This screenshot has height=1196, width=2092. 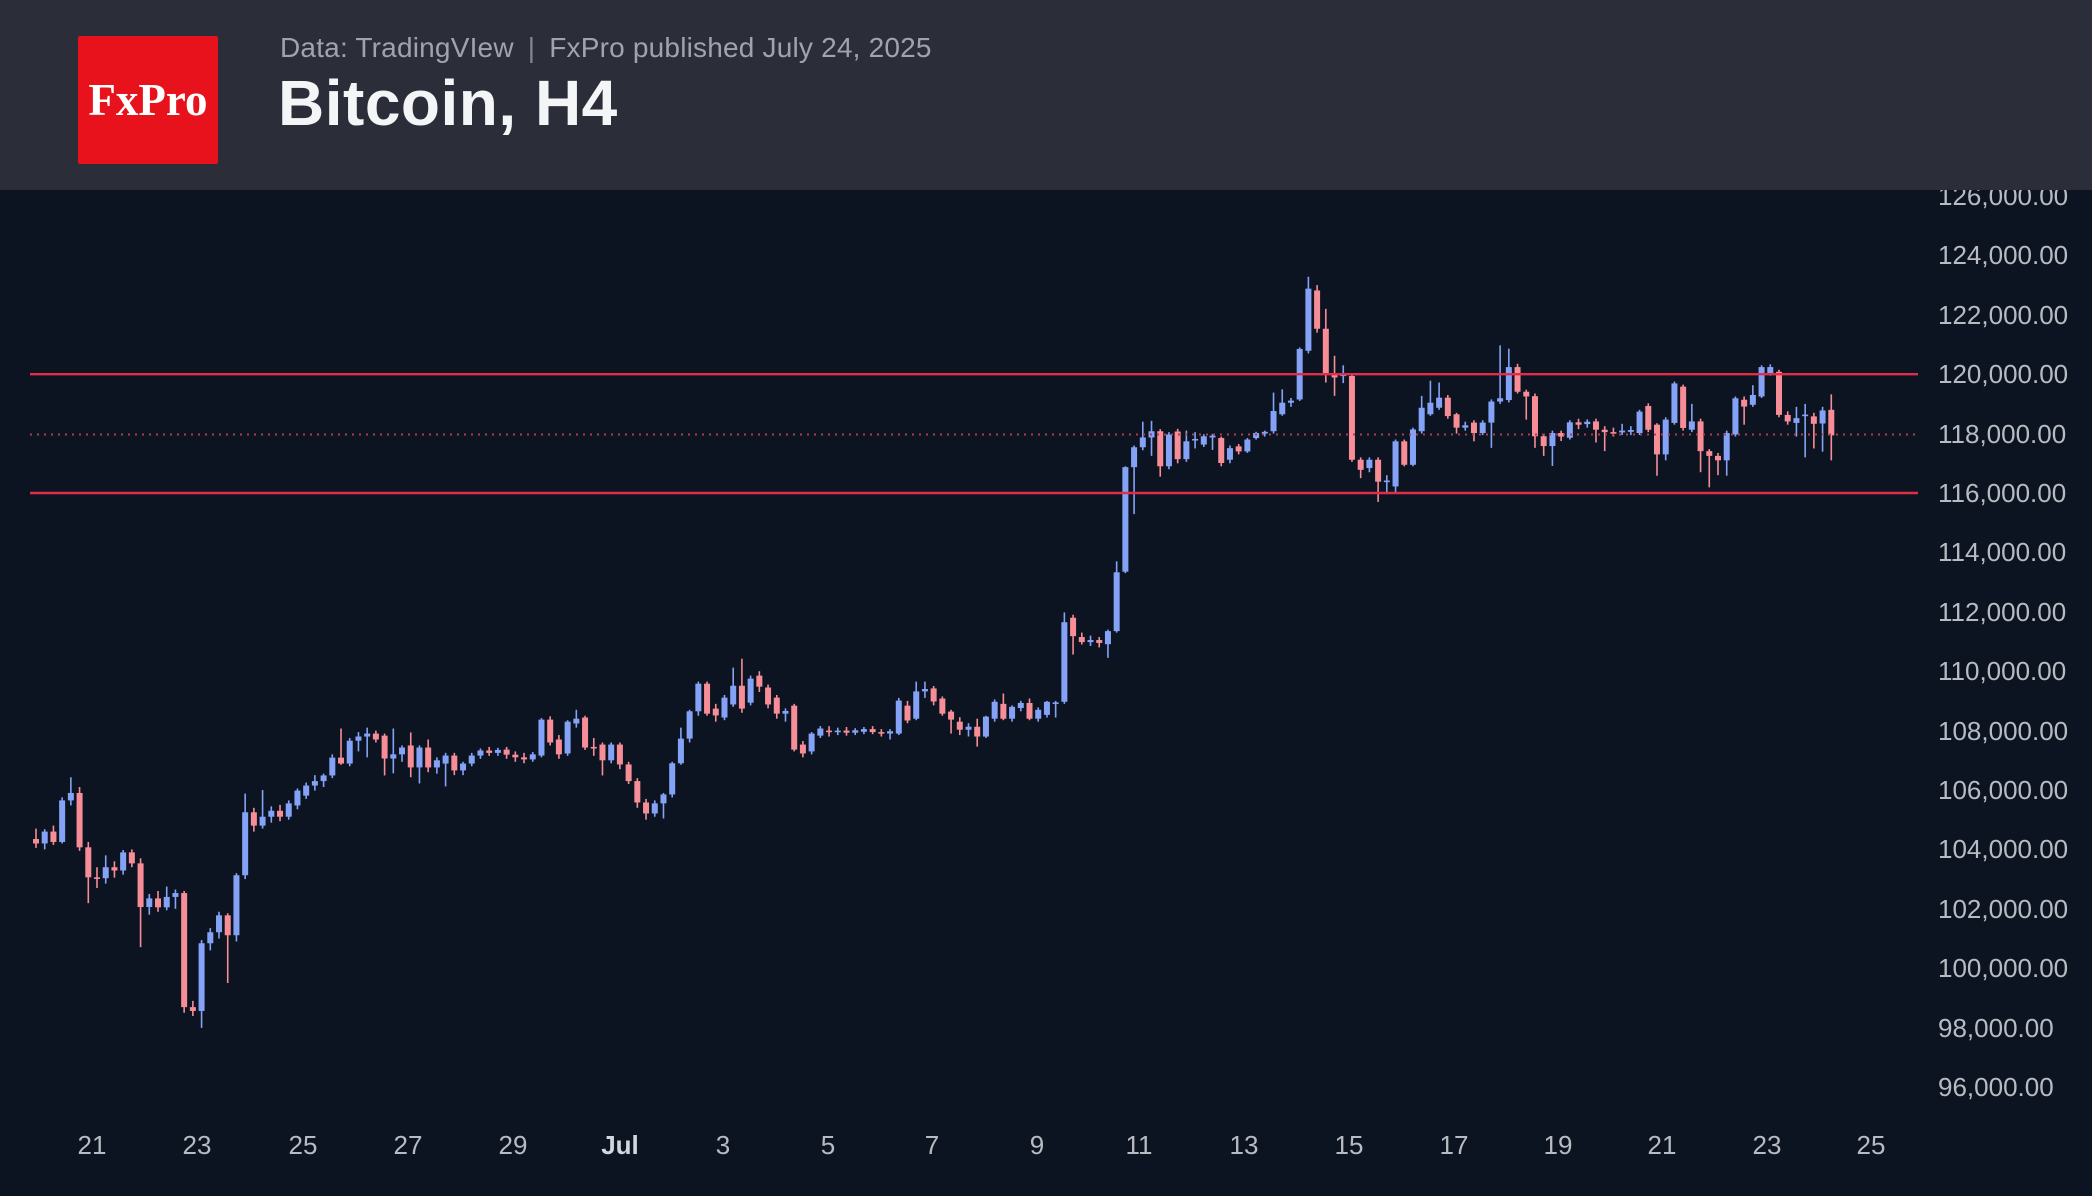 What do you see at coordinates (448, 103) in the screenshot?
I see `page-title: Bitcoin, H4` at bounding box center [448, 103].